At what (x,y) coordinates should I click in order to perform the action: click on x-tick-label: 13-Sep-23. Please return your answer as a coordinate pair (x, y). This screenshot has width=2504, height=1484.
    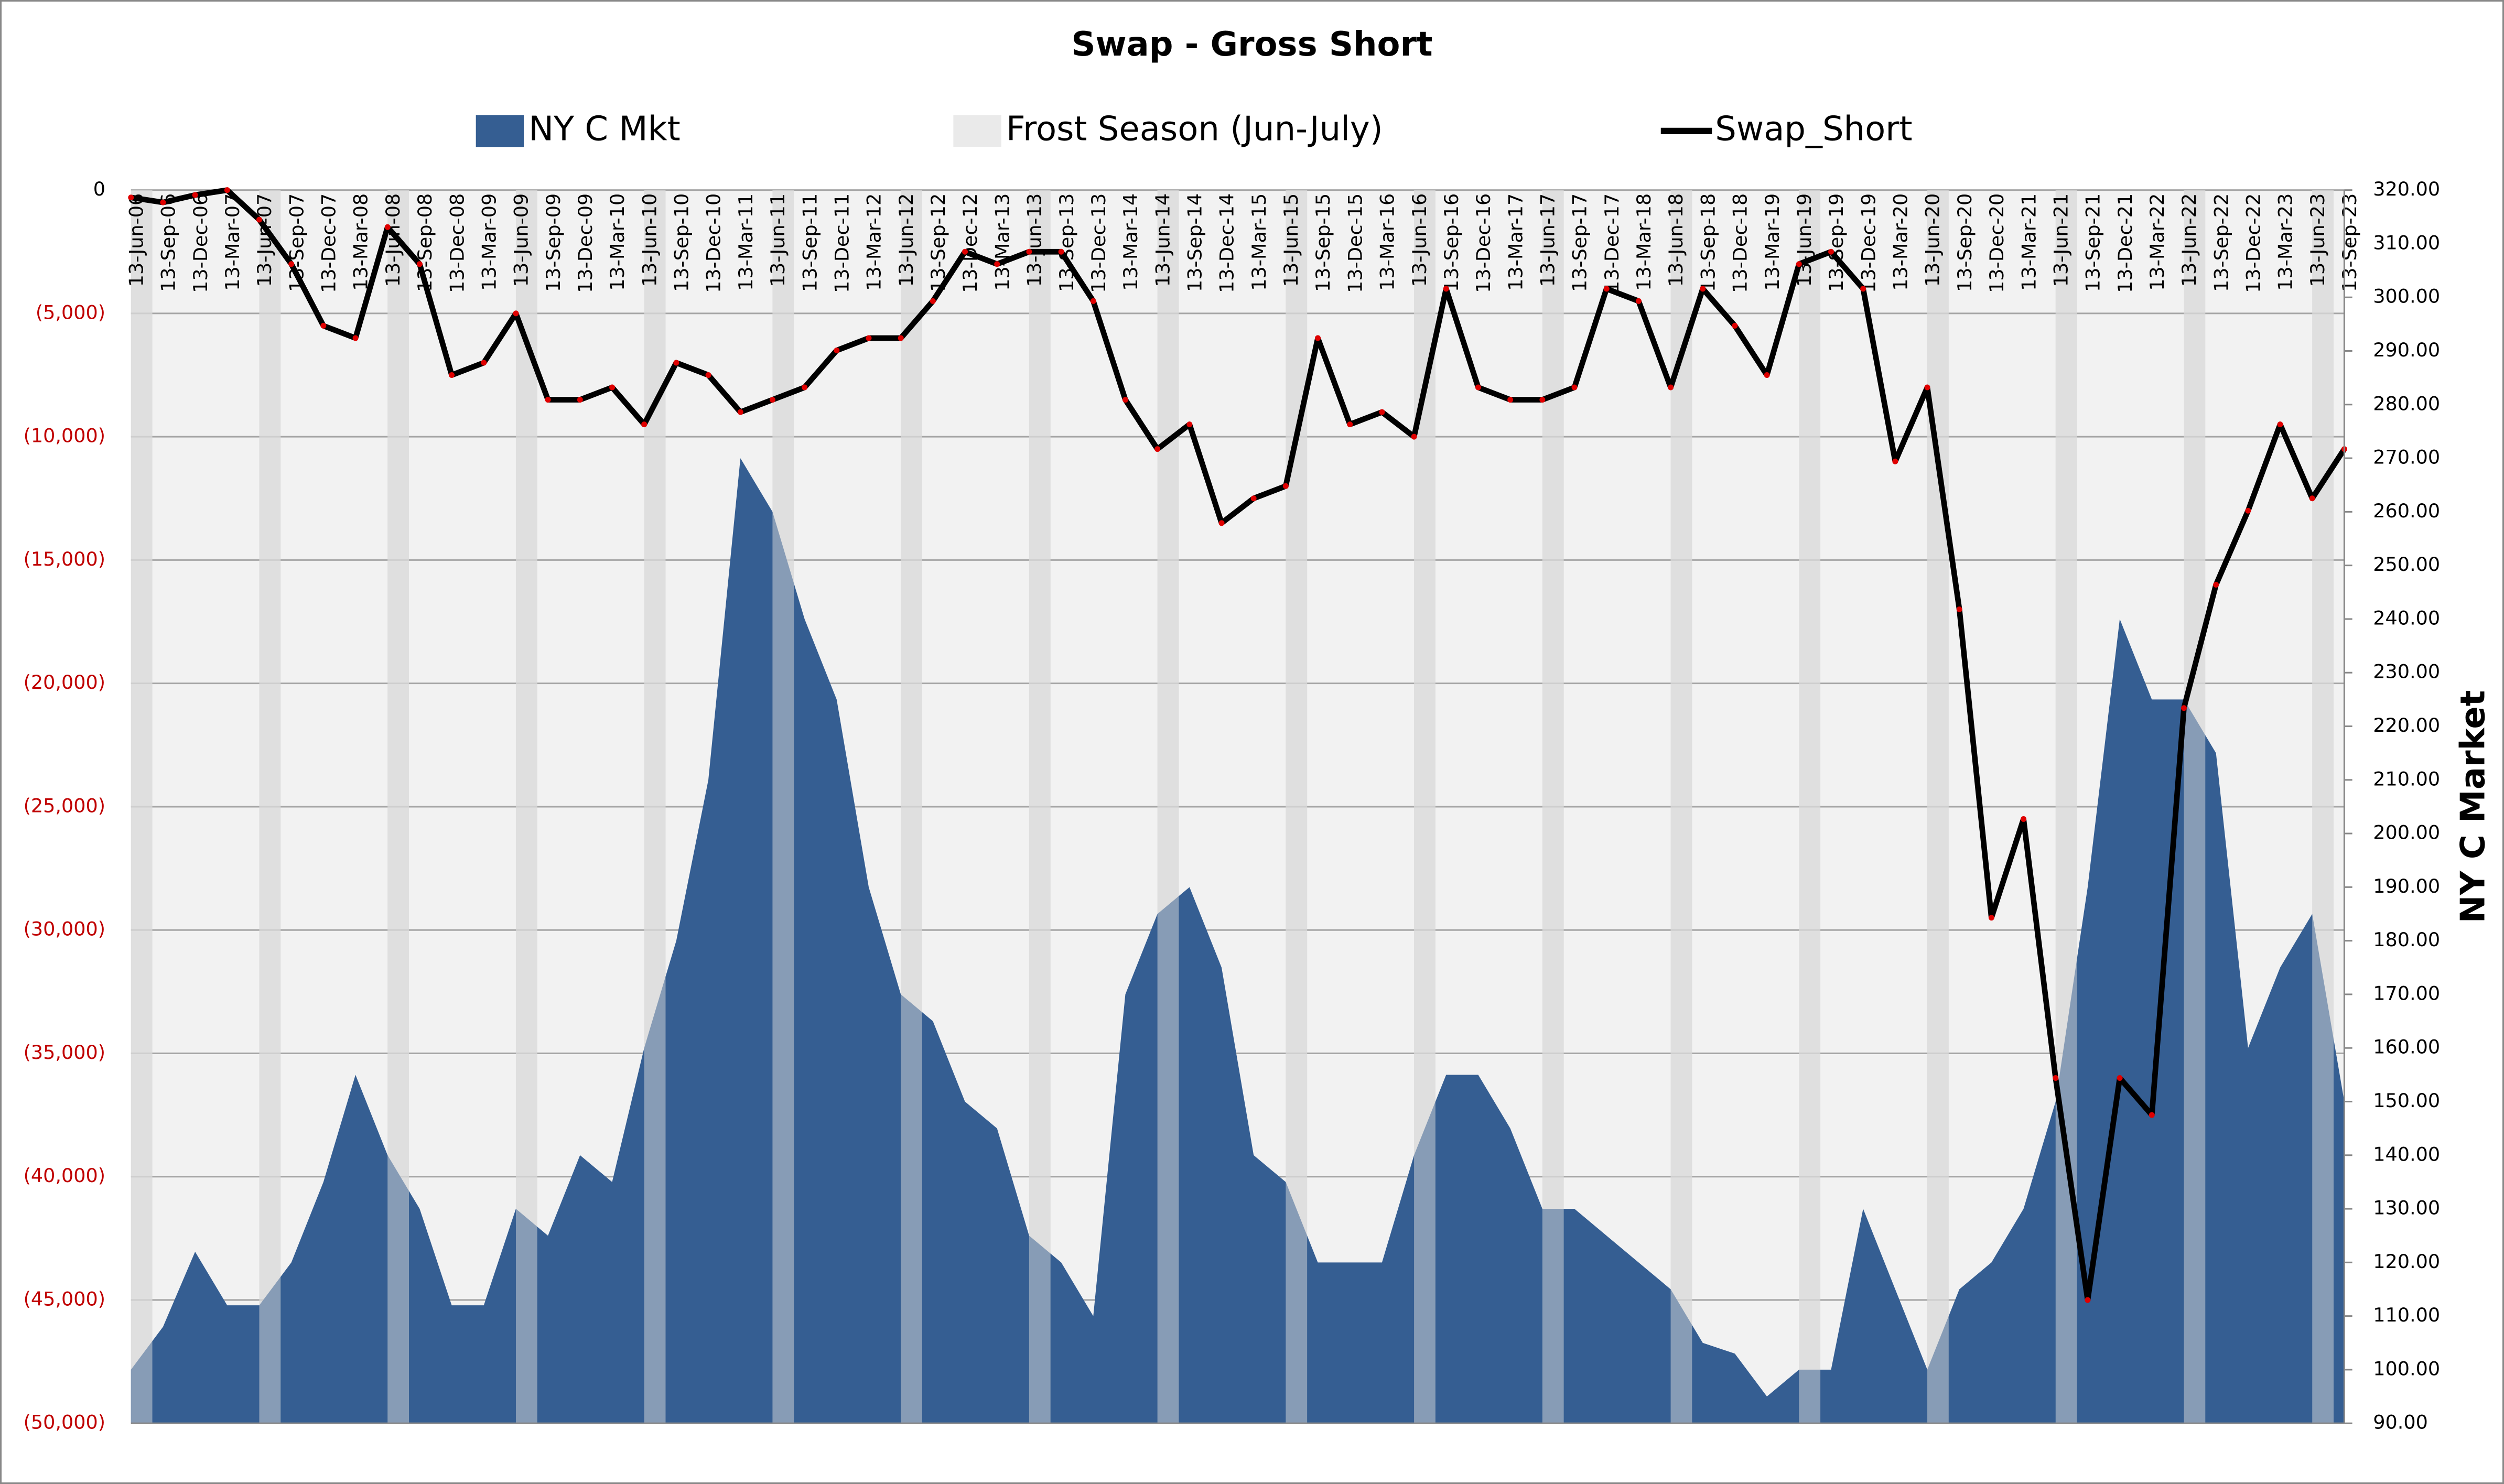
    Looking at the image, I should click on (2349, 242).